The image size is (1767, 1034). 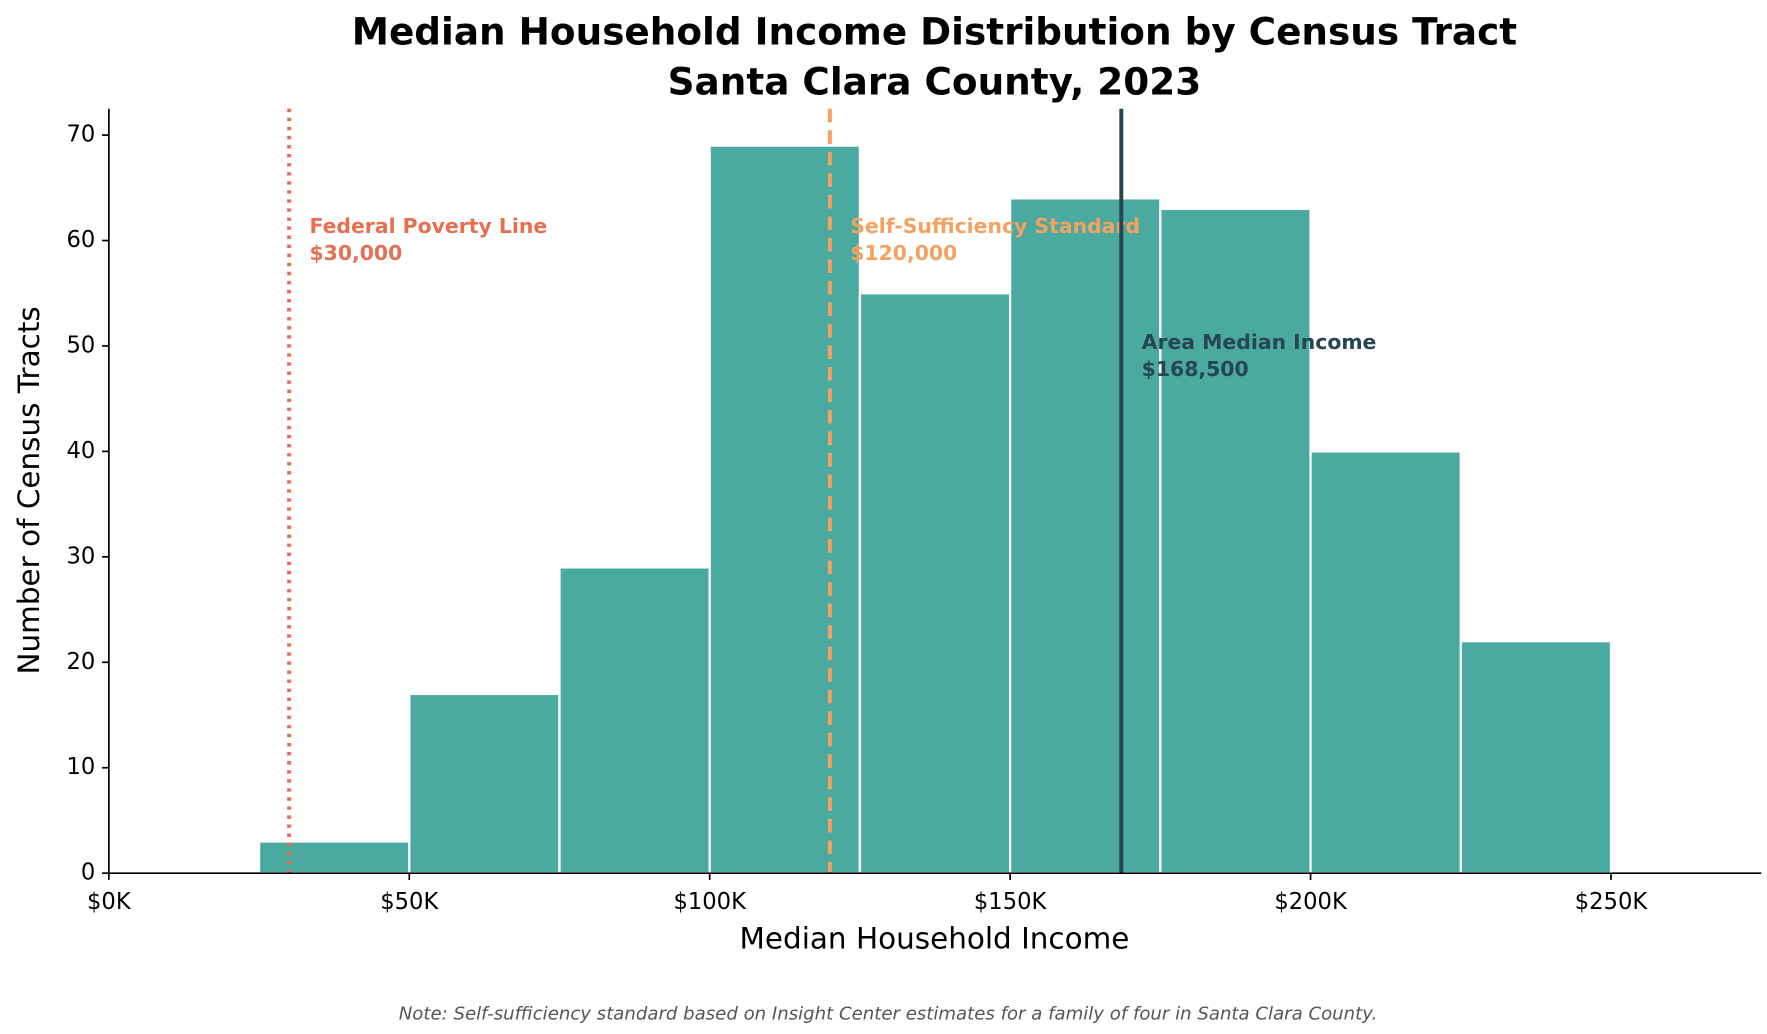 What do you see at coordinates (80, 451) in the screenshot?
I see `y-tick-label: 40` at bounding box center [80, 451].